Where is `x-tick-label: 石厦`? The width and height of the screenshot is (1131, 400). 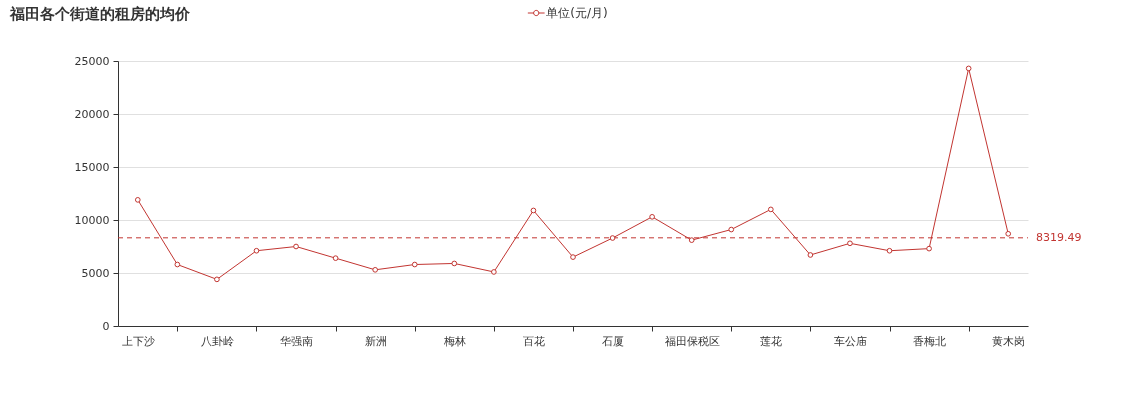 x-tick-label: 石厦 is located at coordinates (613, 341).